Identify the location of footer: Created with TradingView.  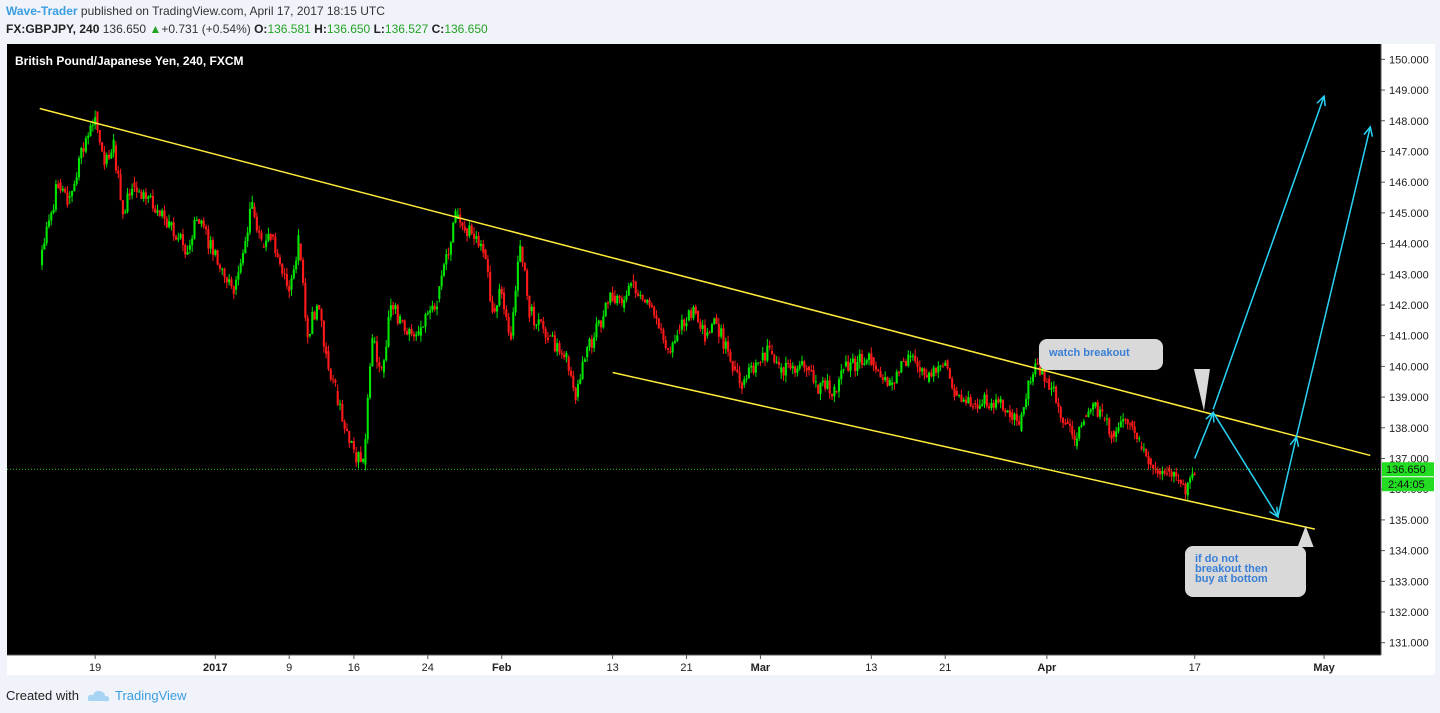
(96, 695).